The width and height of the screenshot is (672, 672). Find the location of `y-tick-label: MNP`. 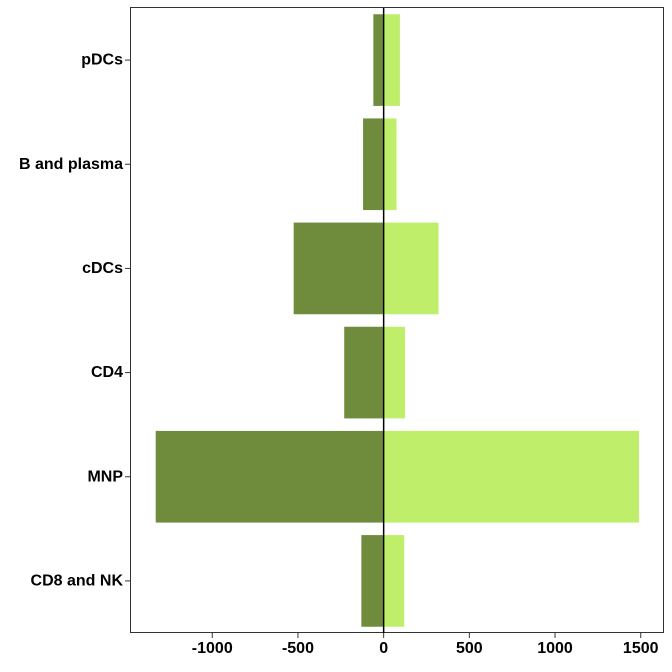

y-tick-label: MNP is located at coordinates (105, 476).